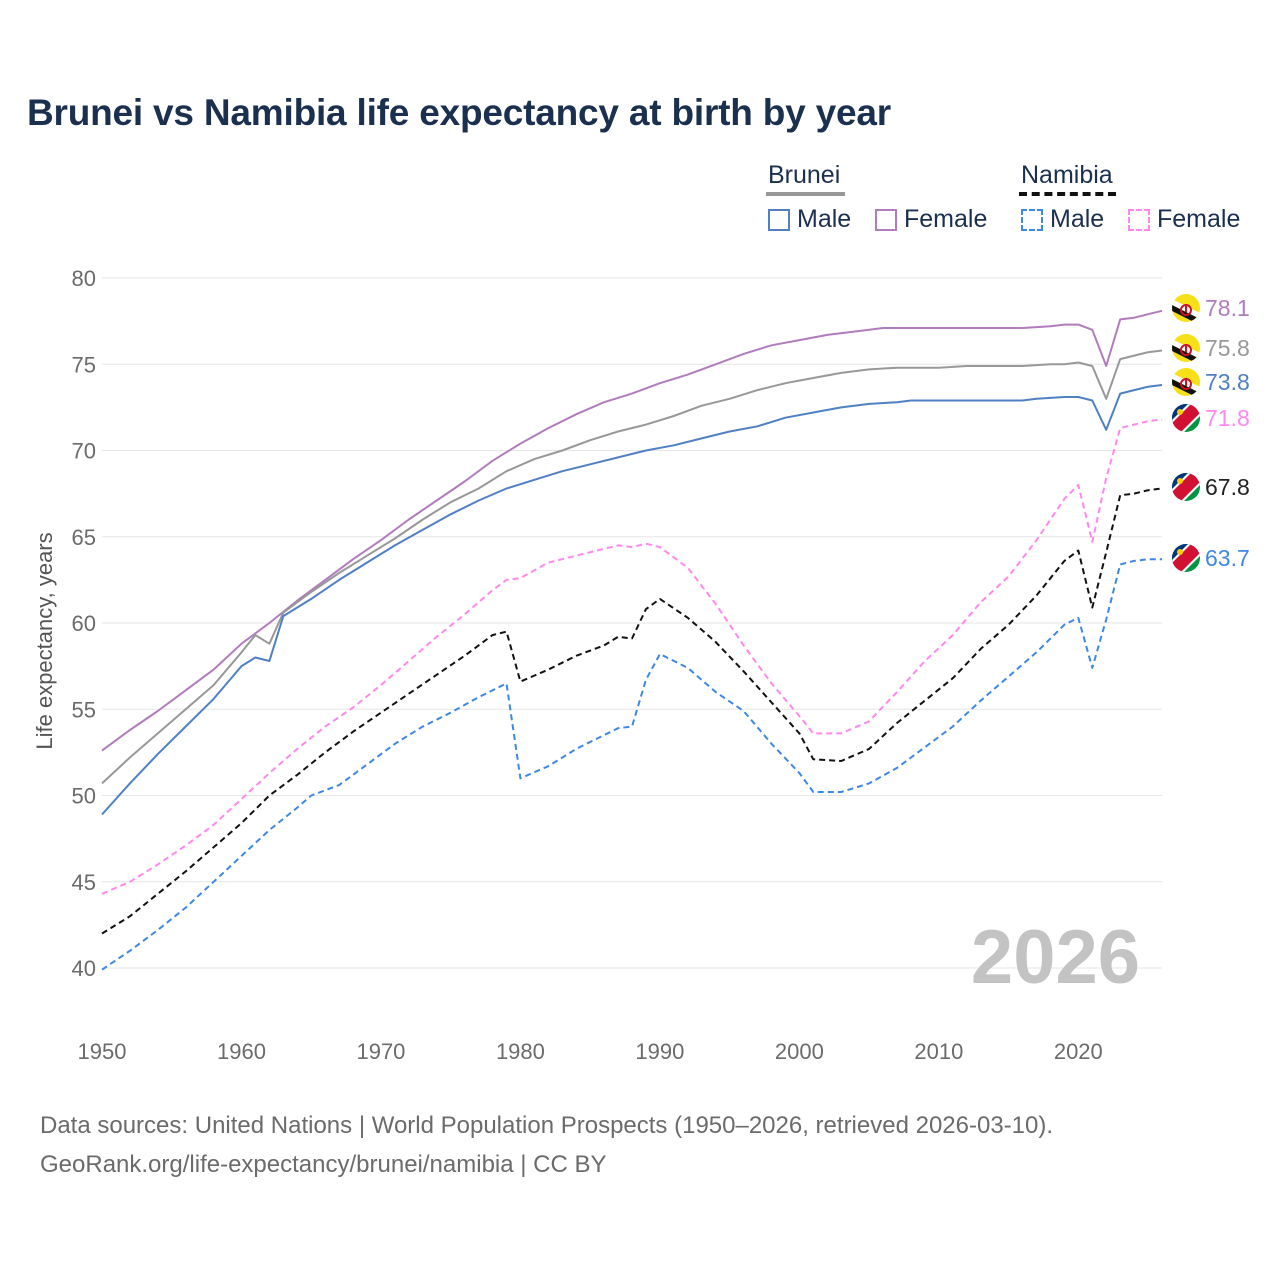 This screenshot has height=1280, width=1280. I want to click on legend-namibia-male: Male, so click(1062, 219).